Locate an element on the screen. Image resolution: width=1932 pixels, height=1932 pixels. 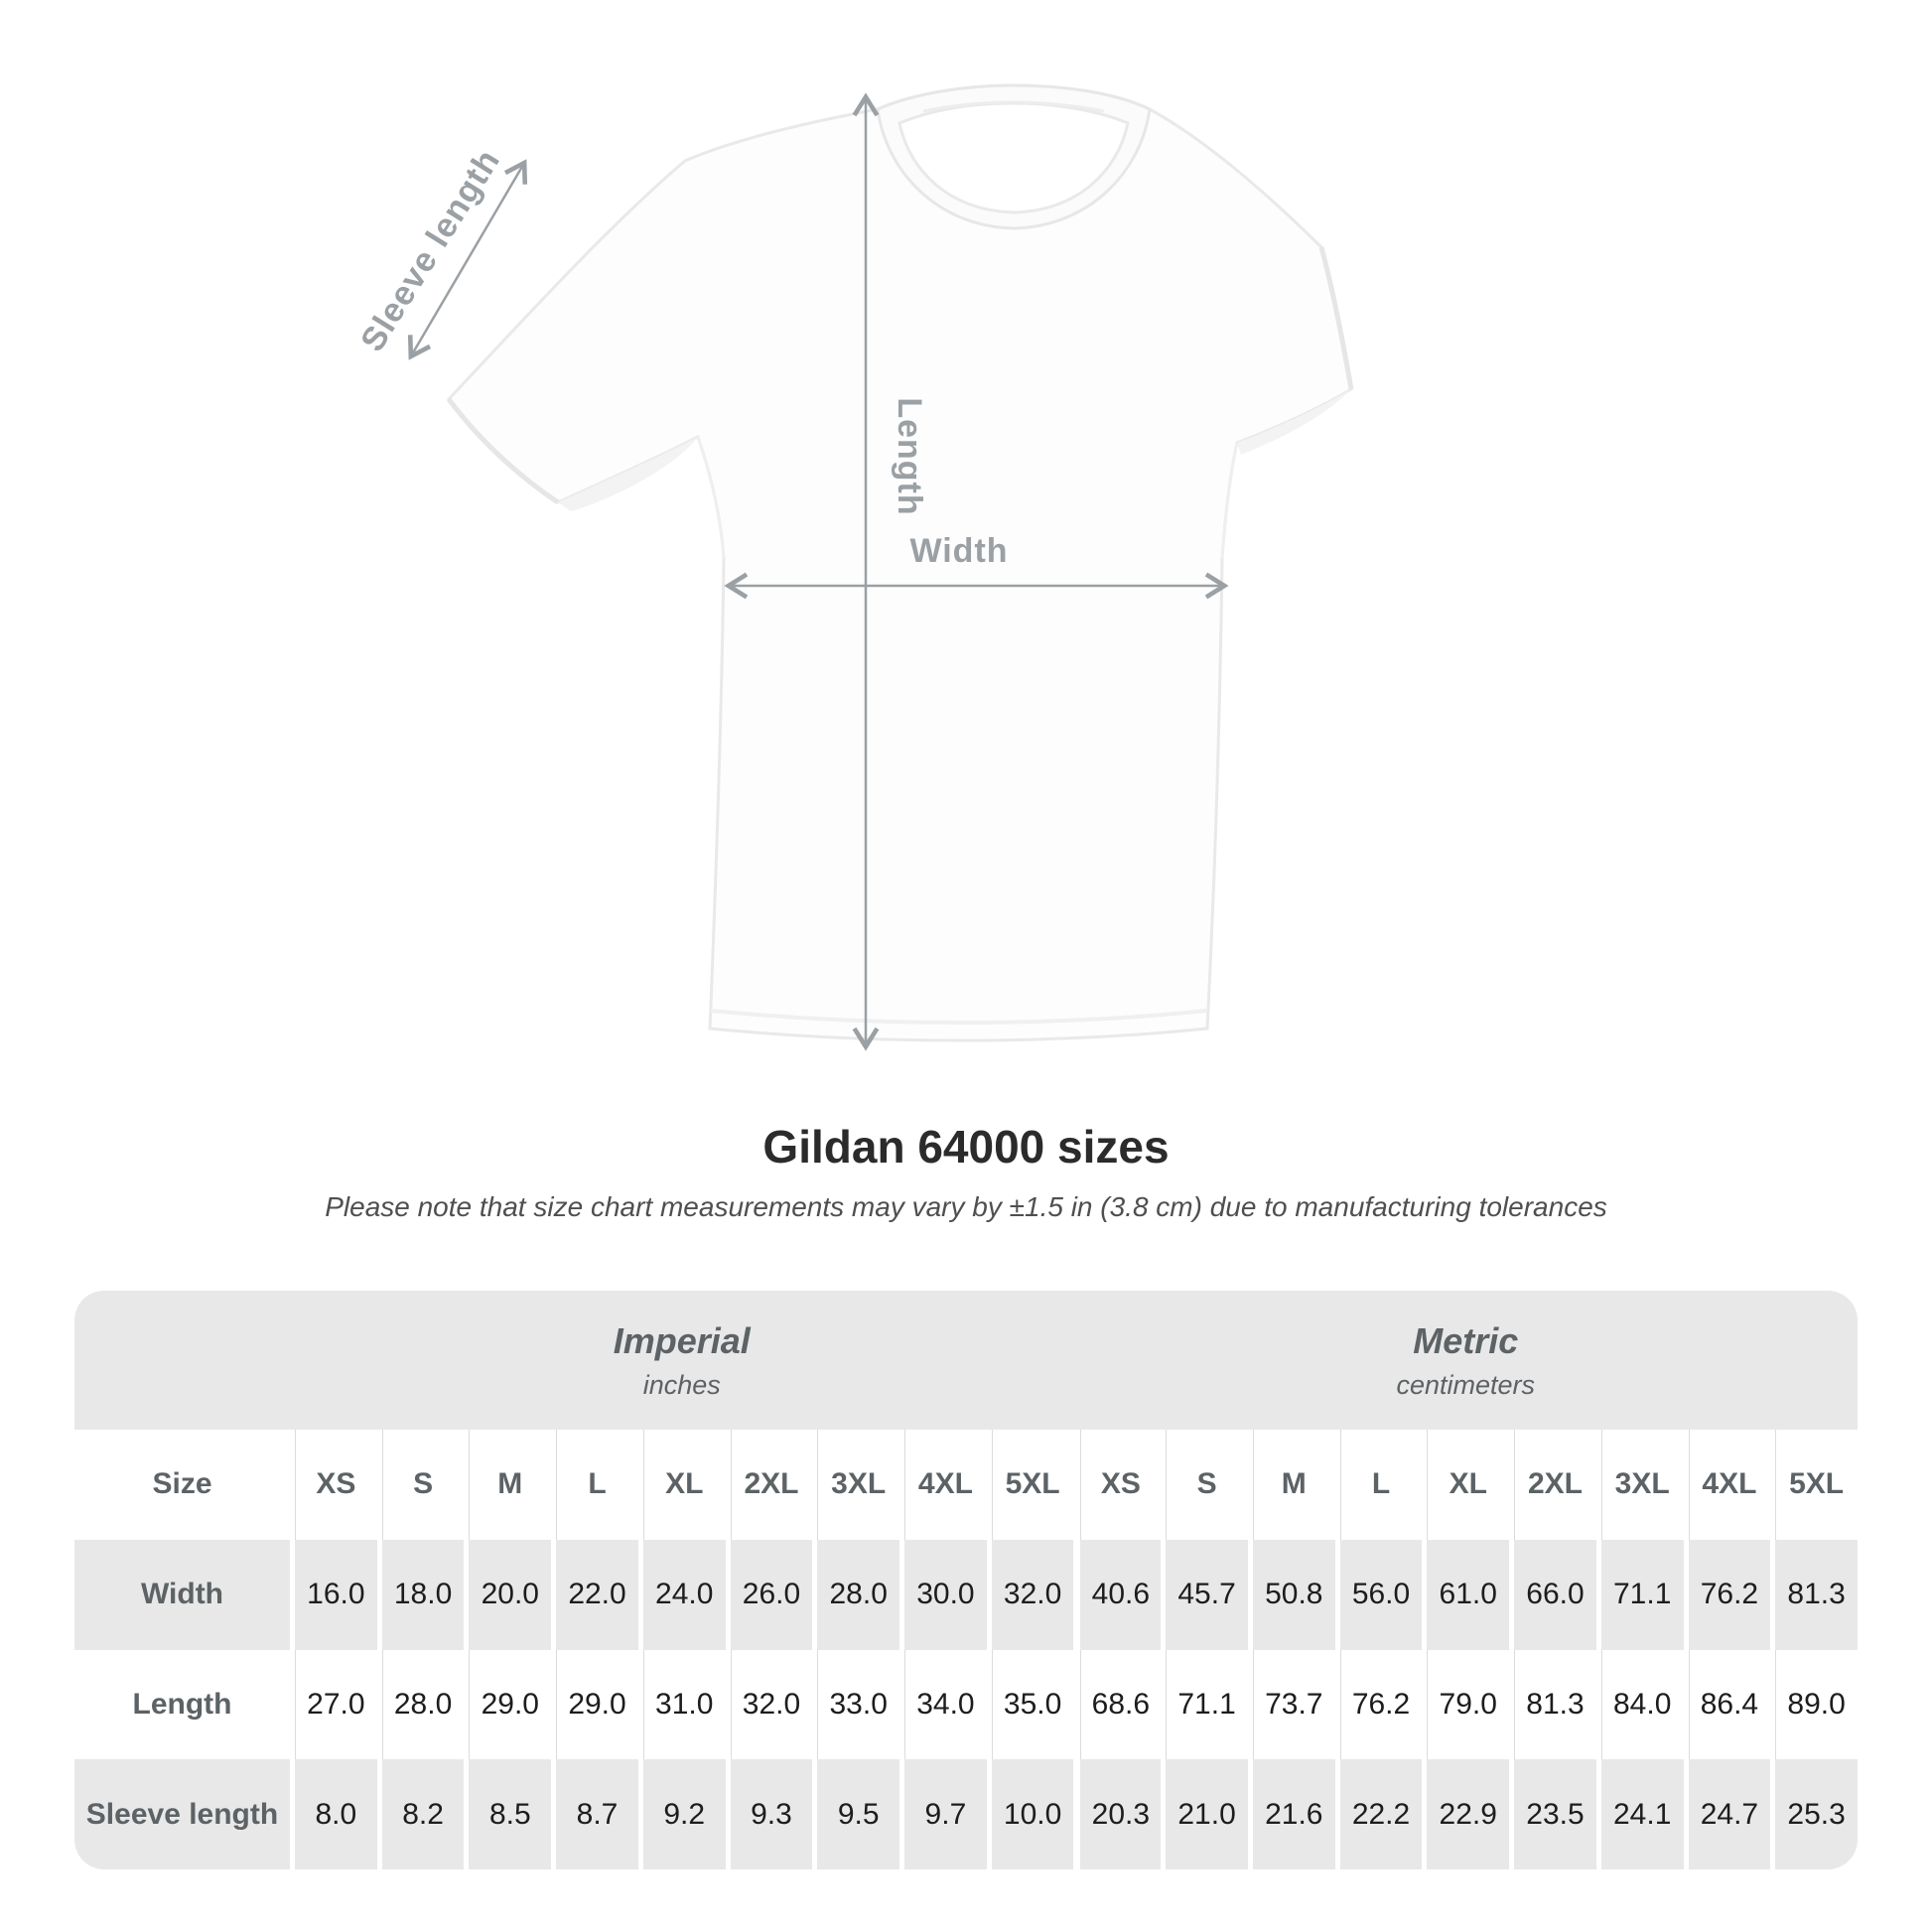
imperial-value: 31.0 is located at coordinates (682, 1705).